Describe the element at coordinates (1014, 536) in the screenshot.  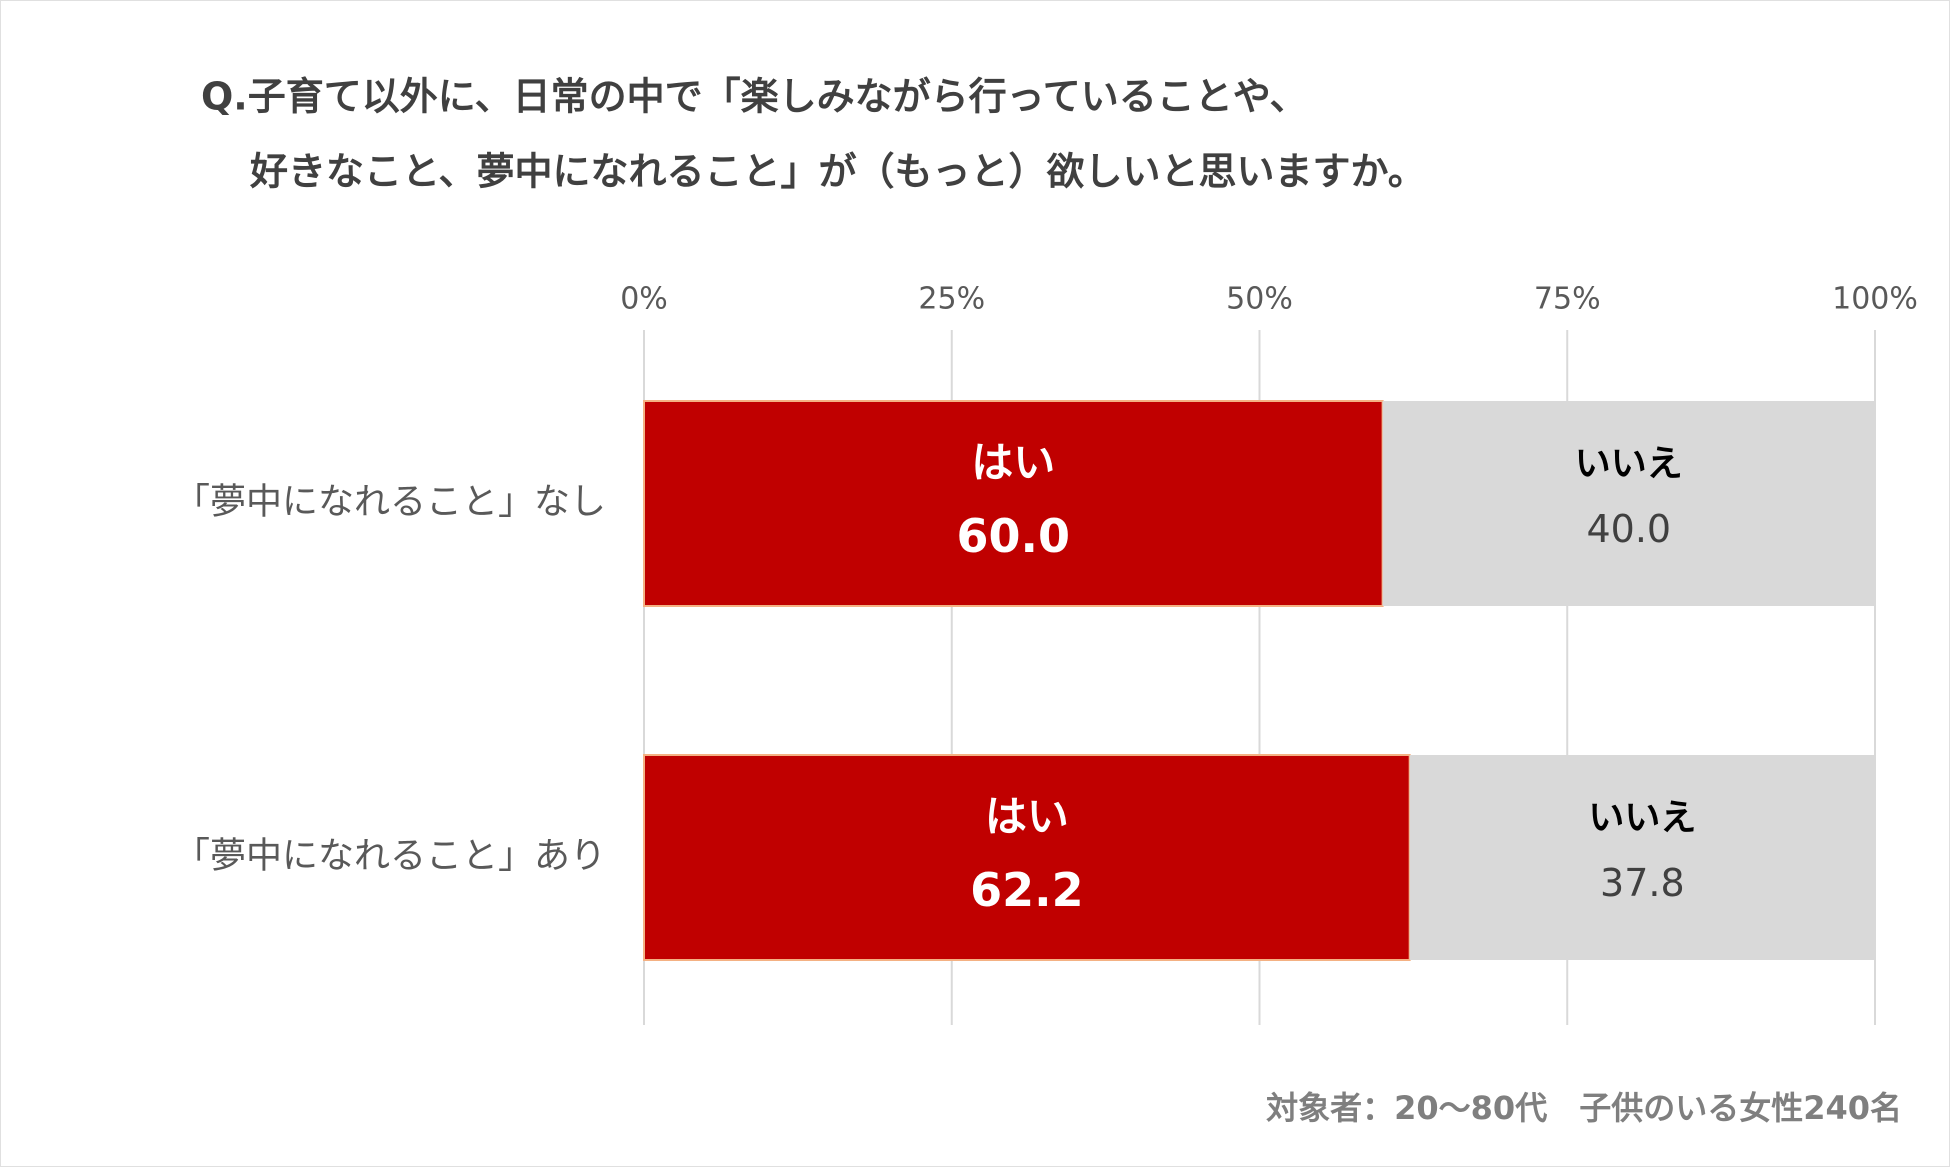
I see `value-label: 60.0` at that location.